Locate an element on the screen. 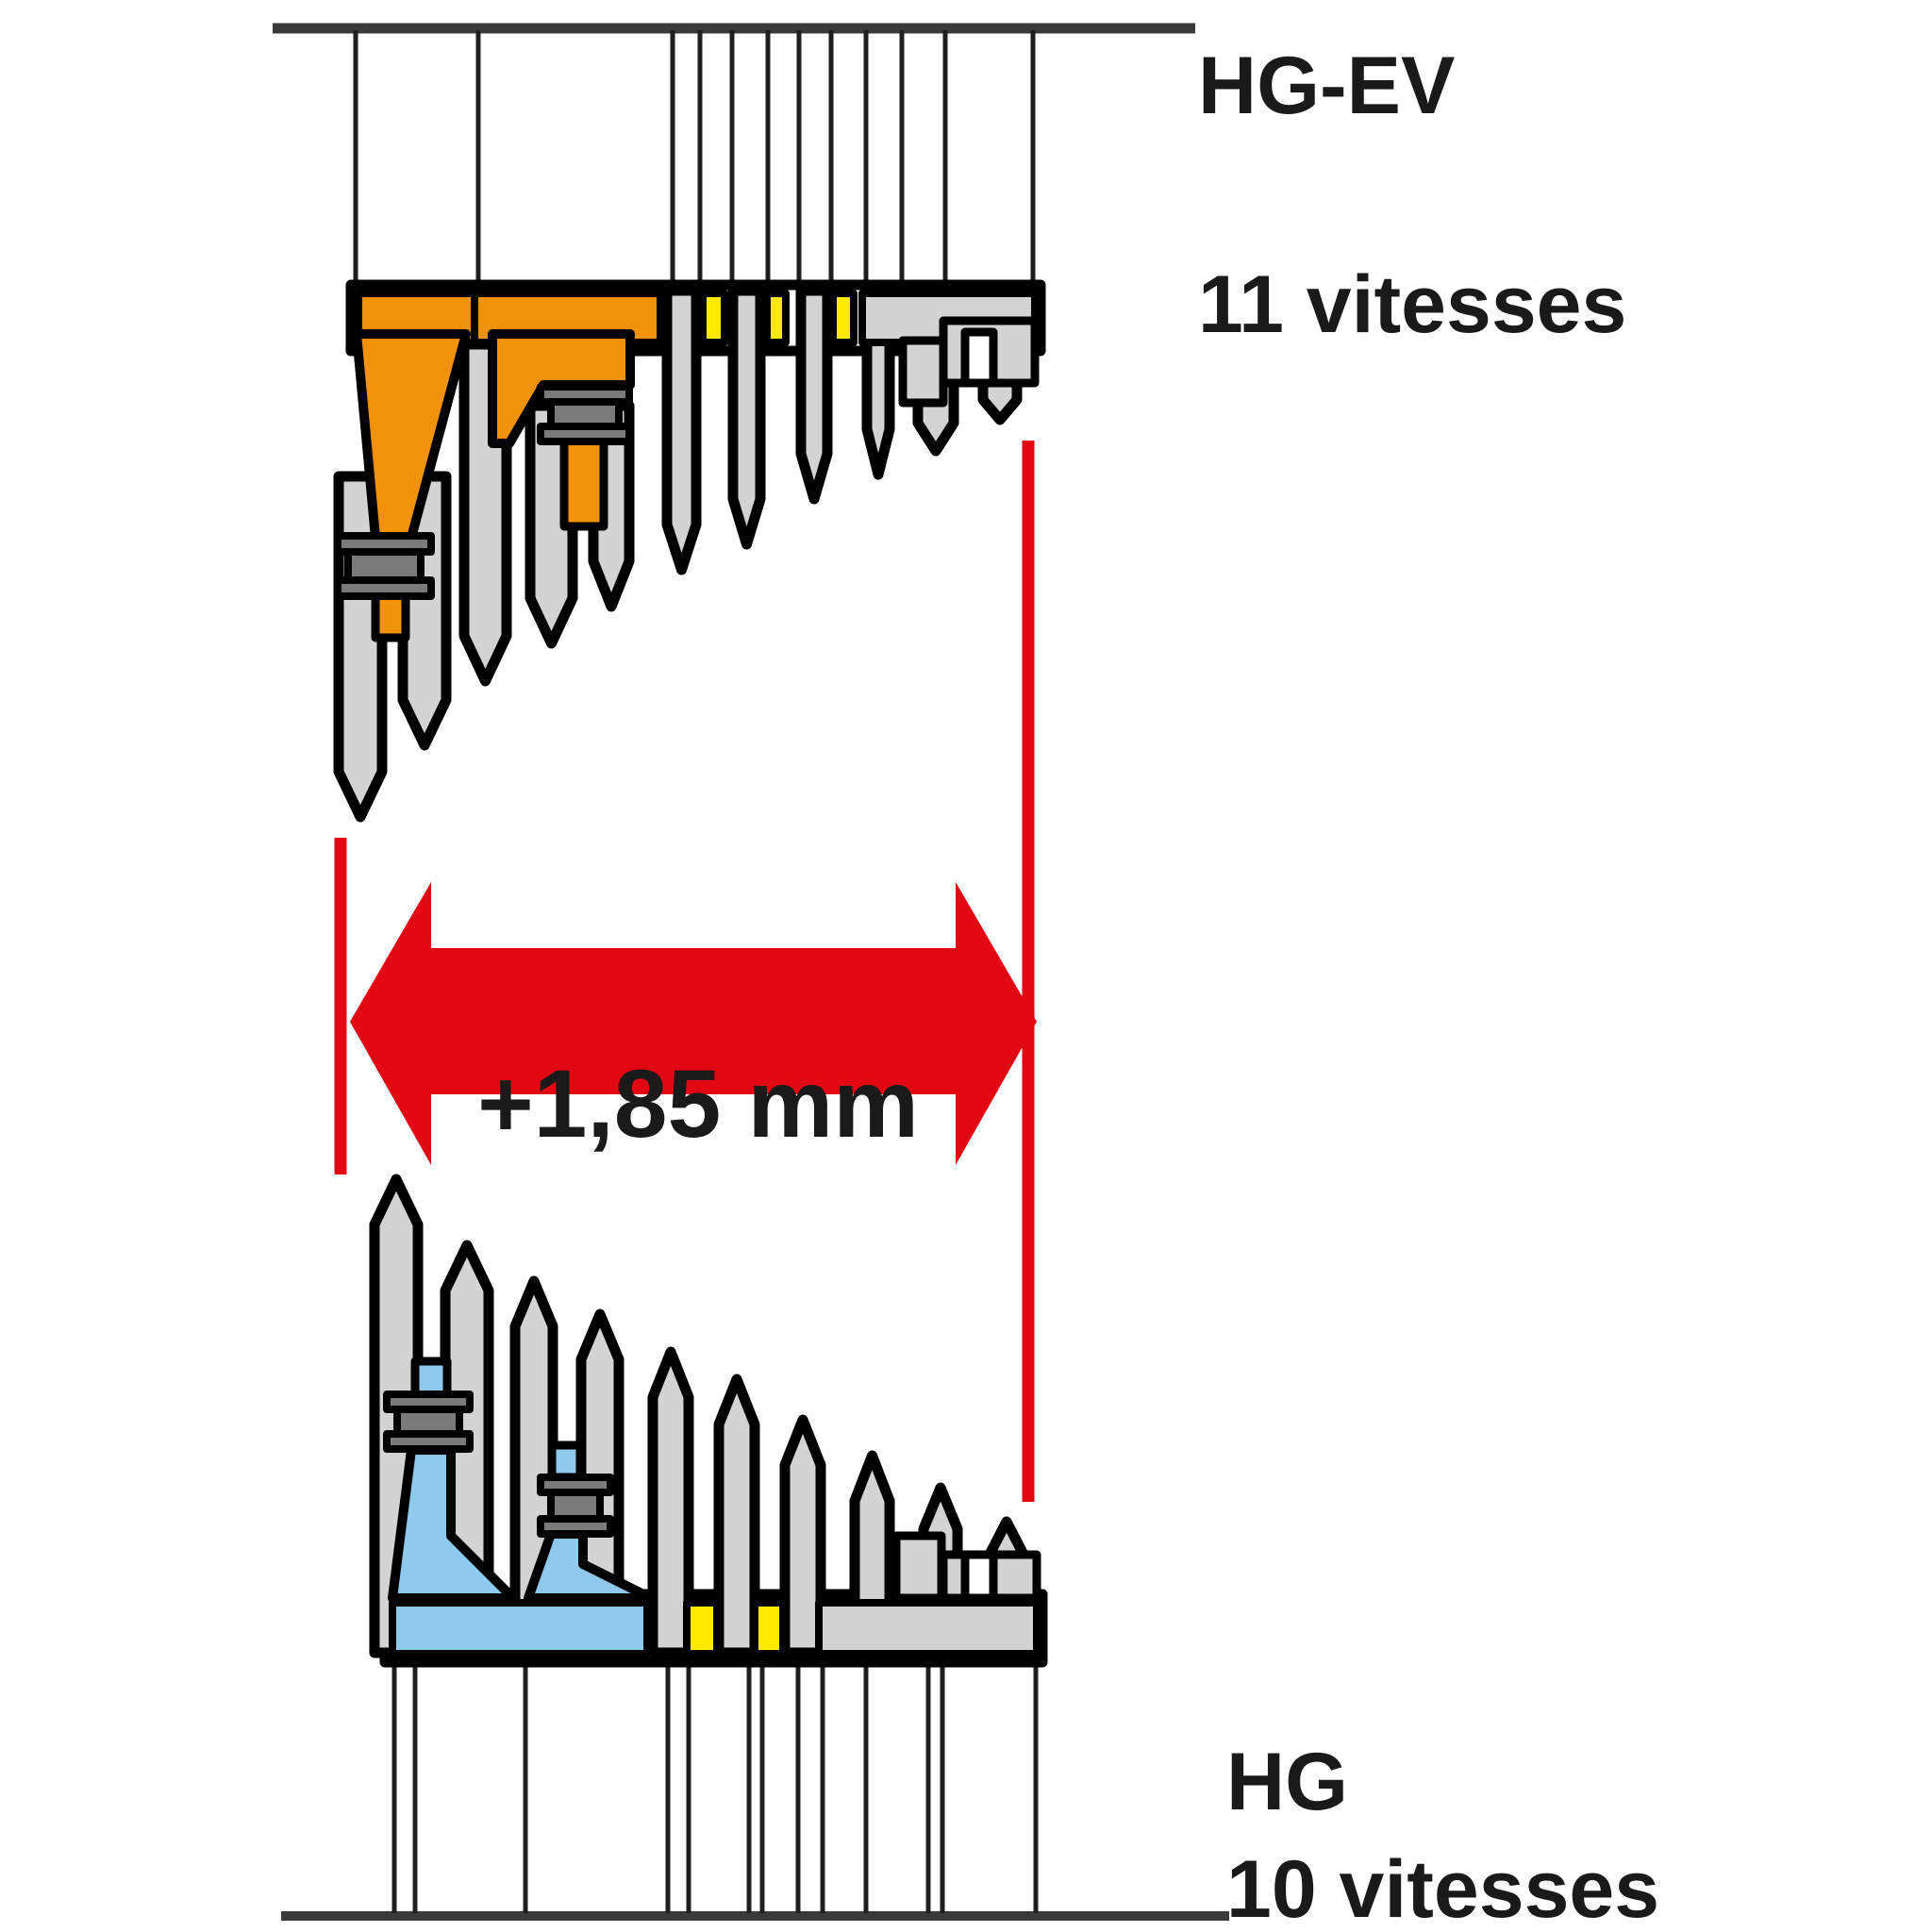 This screenshot has height=1932, width=1932. width-arrow is located at coordinates (693, 1023).